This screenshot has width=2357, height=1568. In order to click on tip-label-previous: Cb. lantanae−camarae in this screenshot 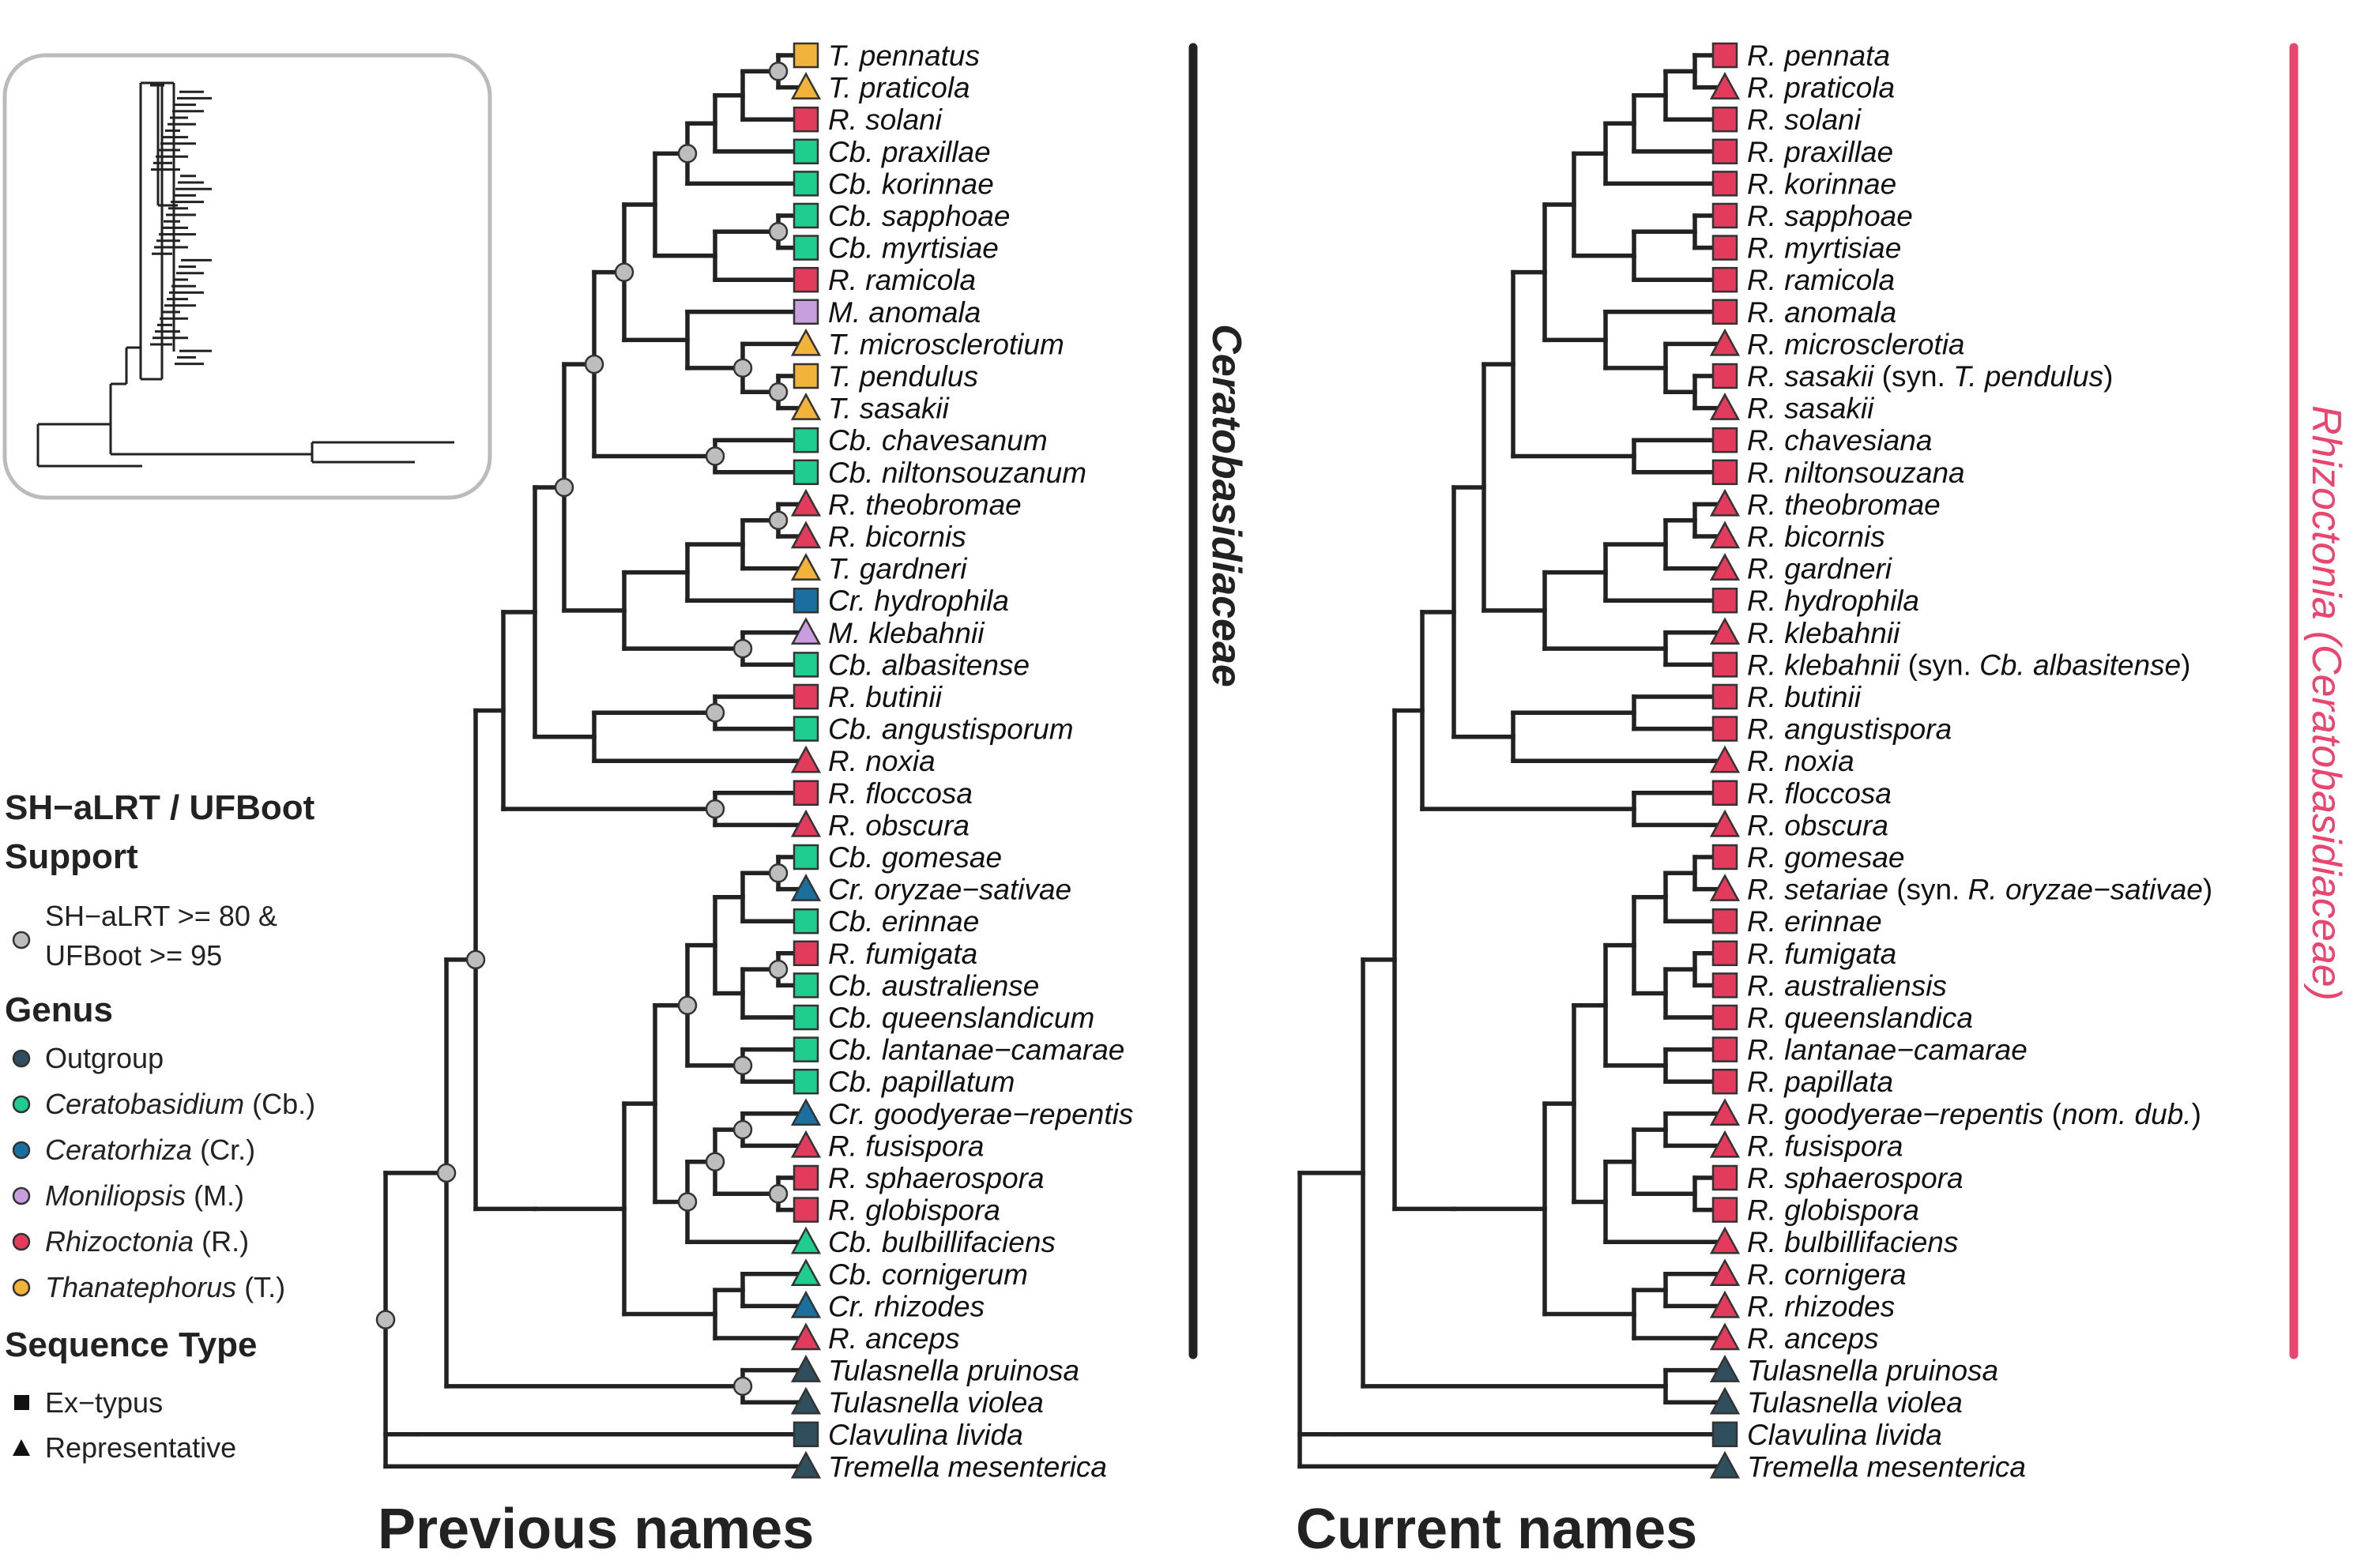, I will do `click(976, 1050)`.